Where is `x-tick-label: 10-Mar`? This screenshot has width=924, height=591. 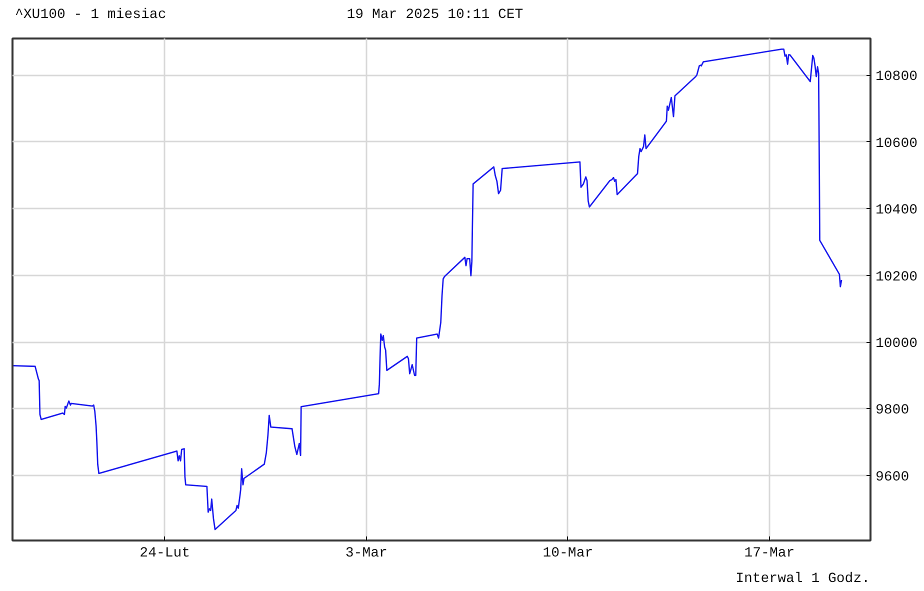
x-tick-label: 10-Mar is located at coordinates (568, 554).